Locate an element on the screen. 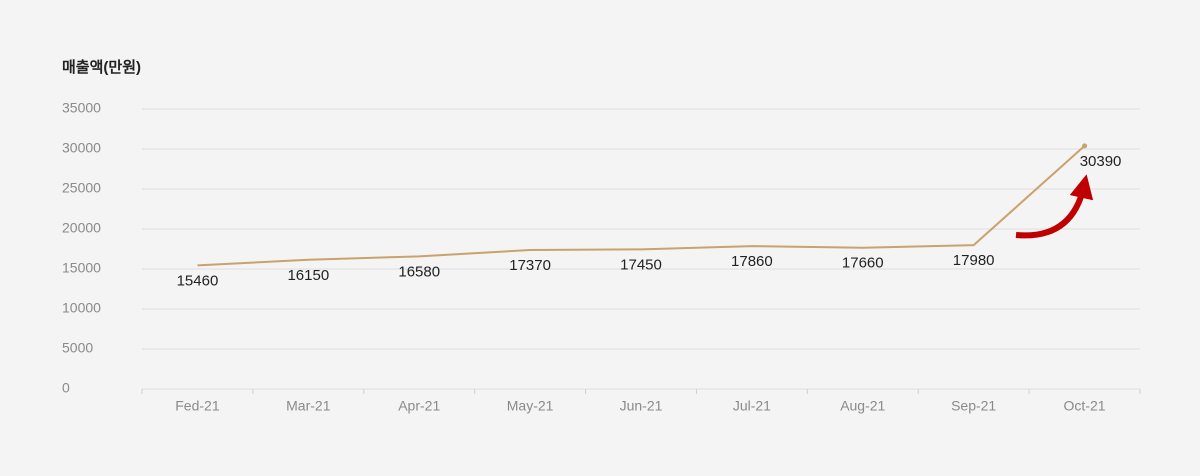 The width and height of the screenshot is (1200, 476). x-tick-label: Mar-21 is located at coordinates (308, 406).